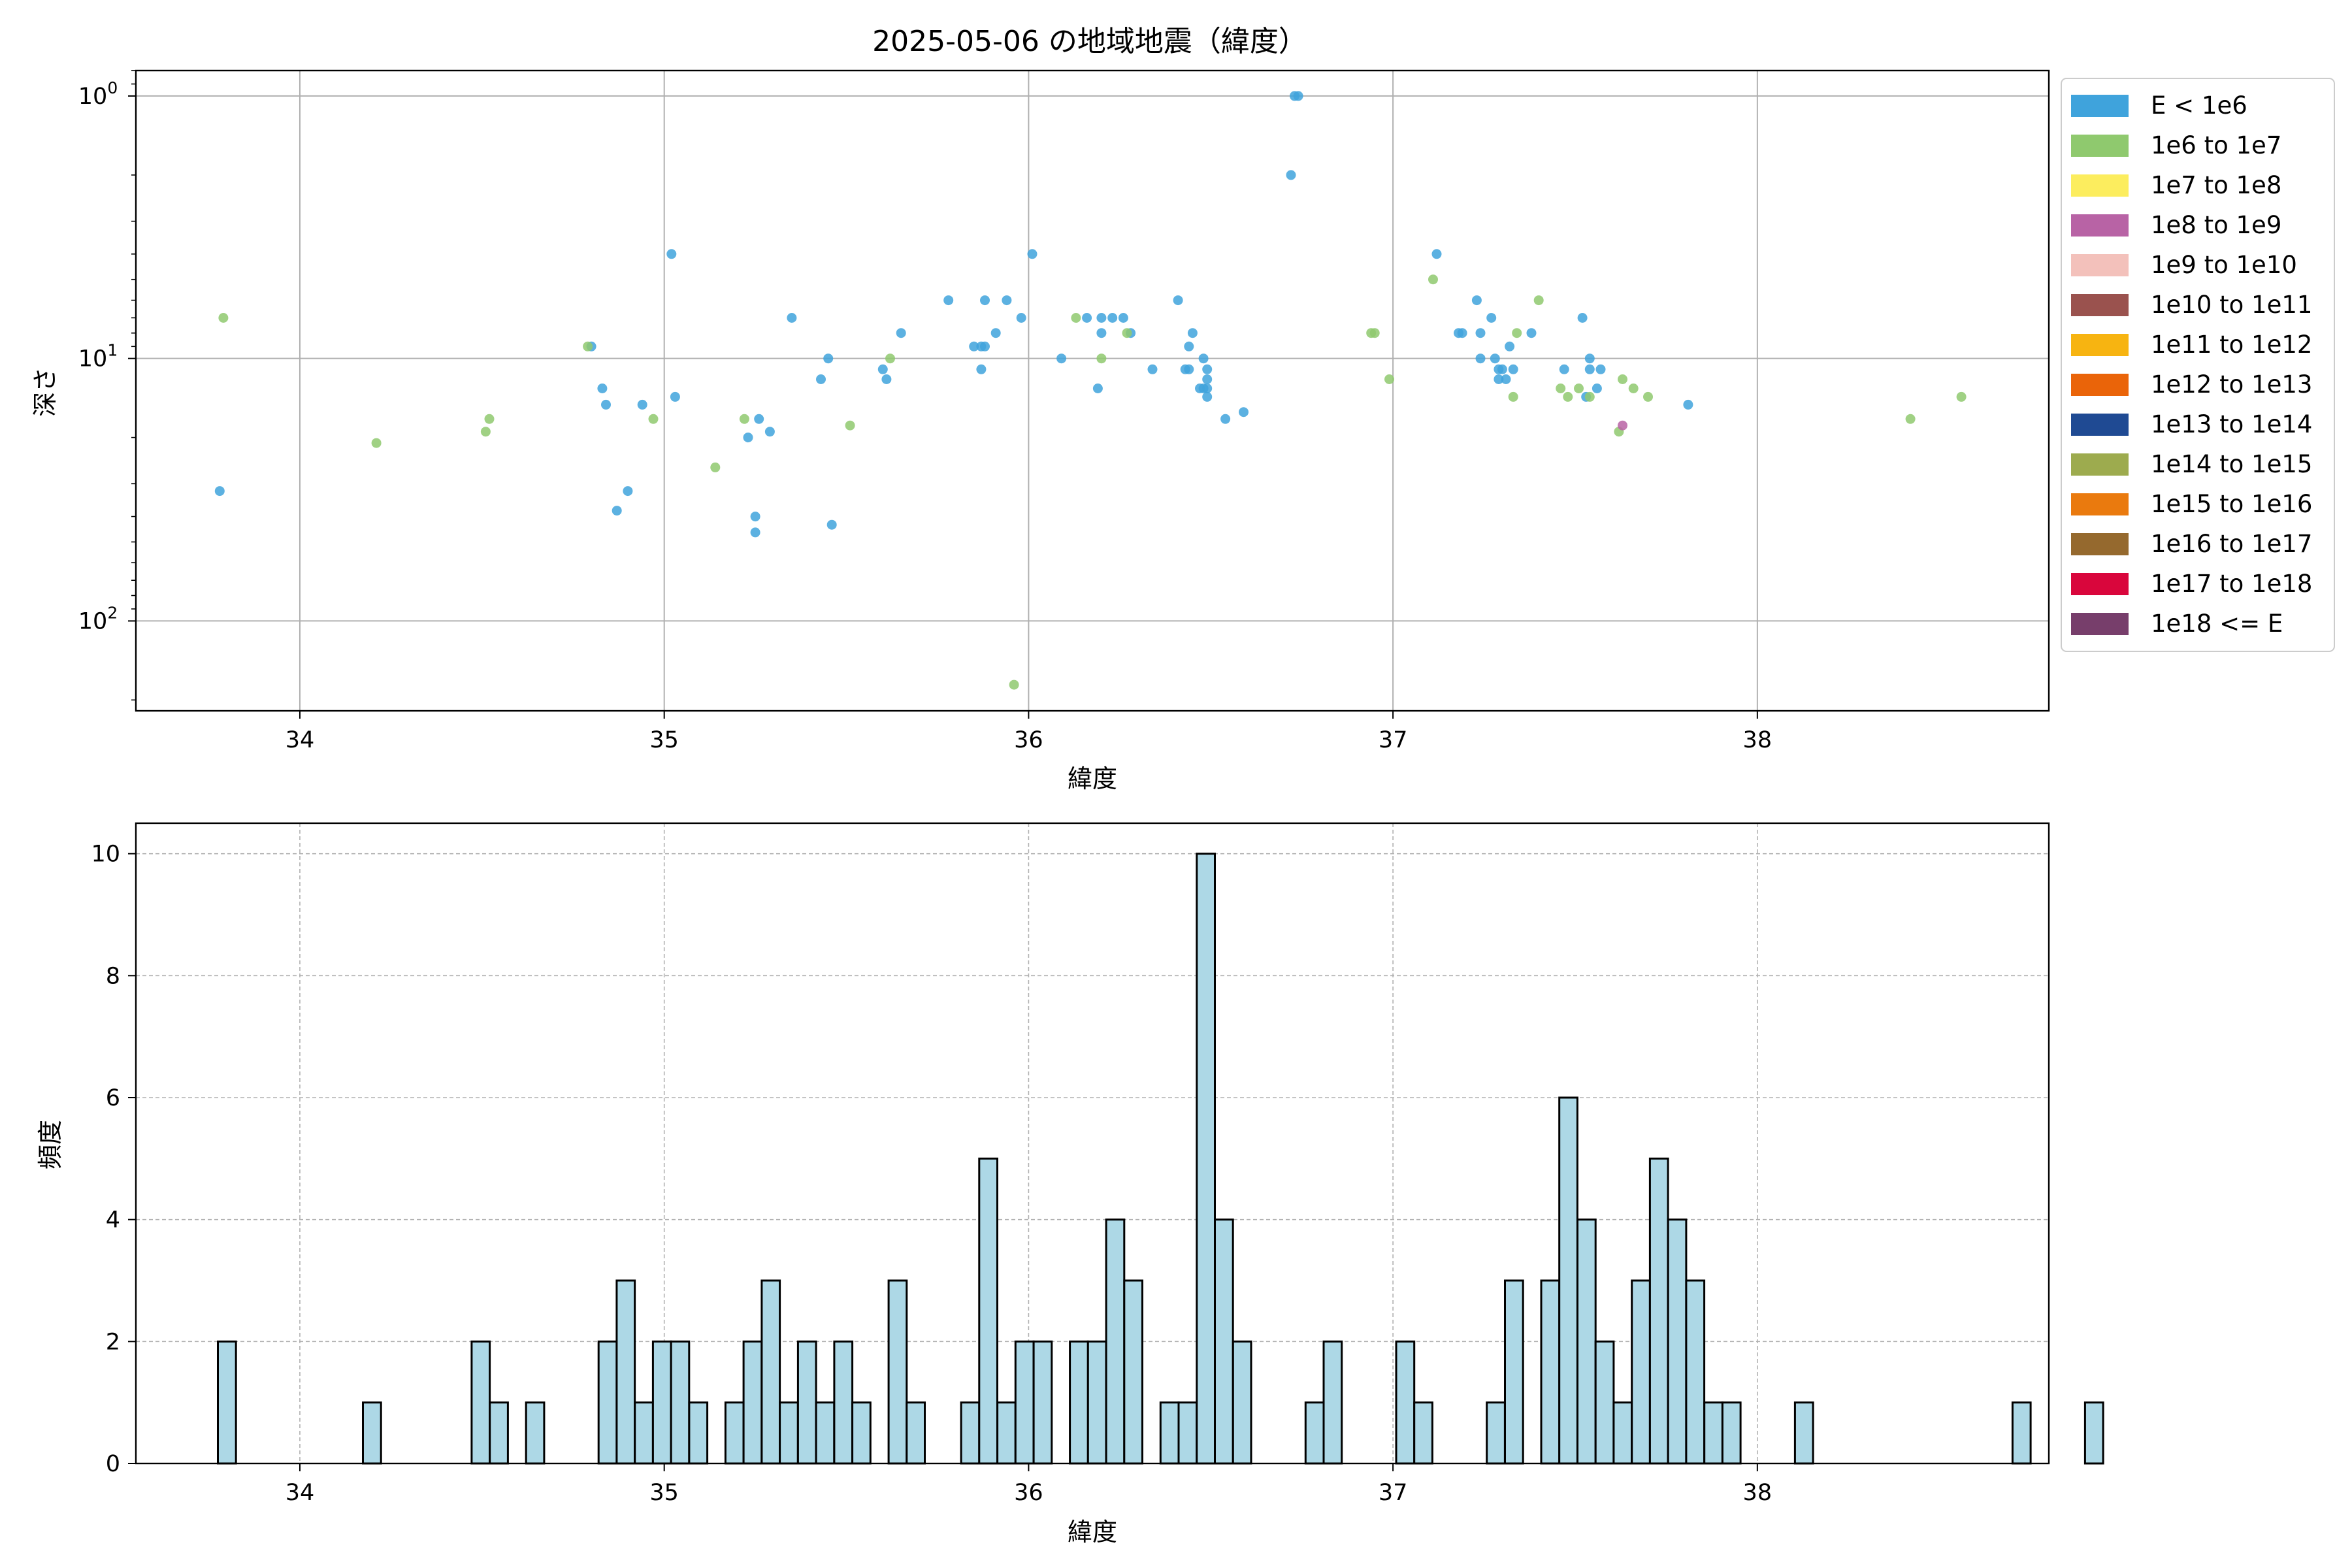 This screenshot has width=2352, height=1568. I want to click on legend-entry-label: 1e11 to 1e12, so click(2231, 345).